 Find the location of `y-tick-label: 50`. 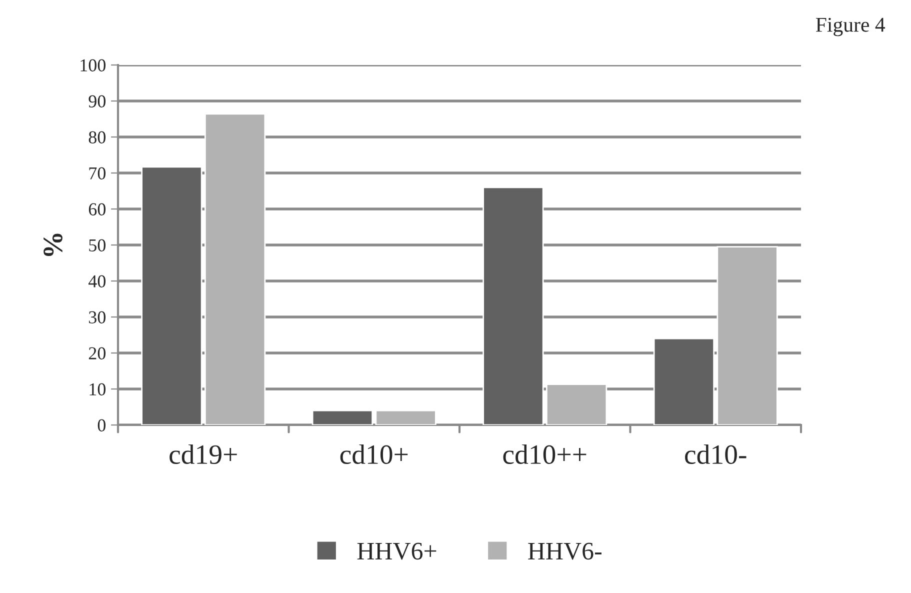

y-tick-label: 50 is located at coordinates (97, 245).